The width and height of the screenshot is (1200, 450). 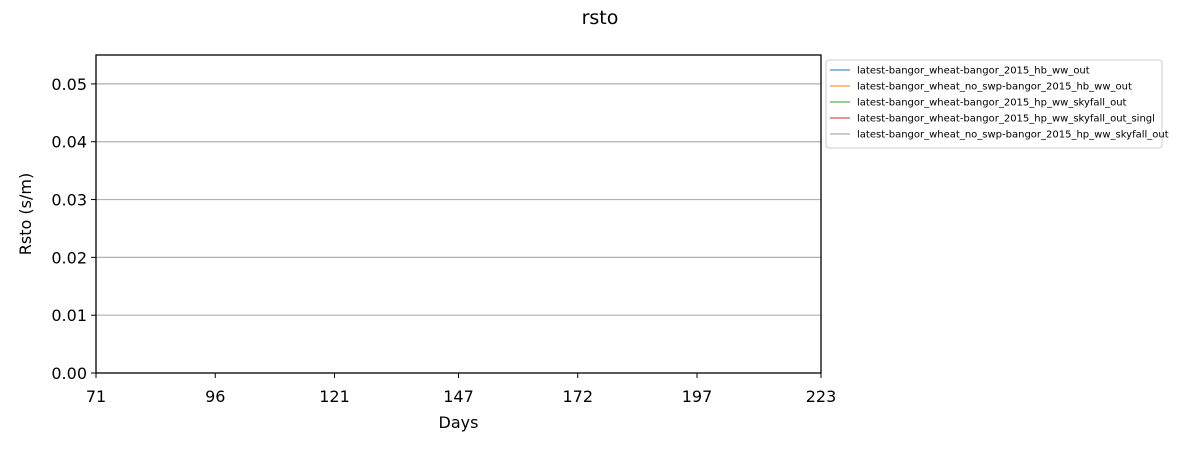 I want to click on x-tick-label: 96, so click(x=215, y=396).